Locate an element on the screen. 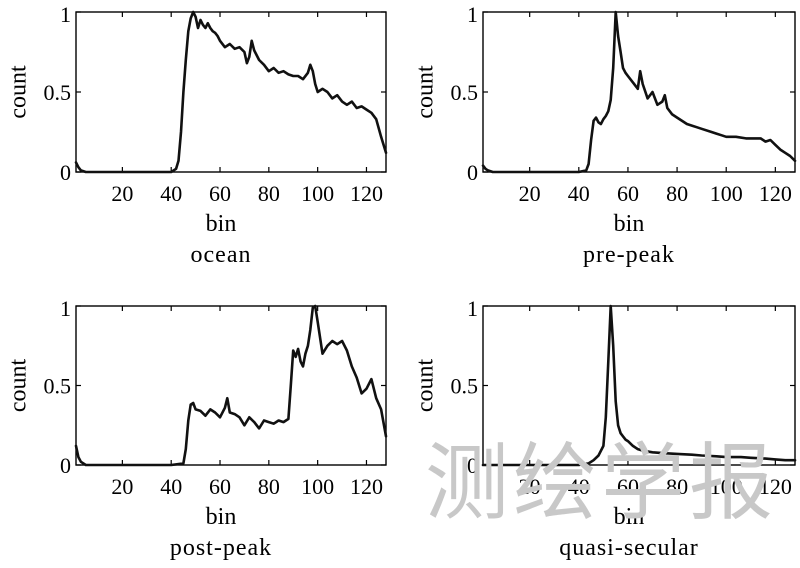  panel-subtitle: post-peak is located at coordinates (221, 548).